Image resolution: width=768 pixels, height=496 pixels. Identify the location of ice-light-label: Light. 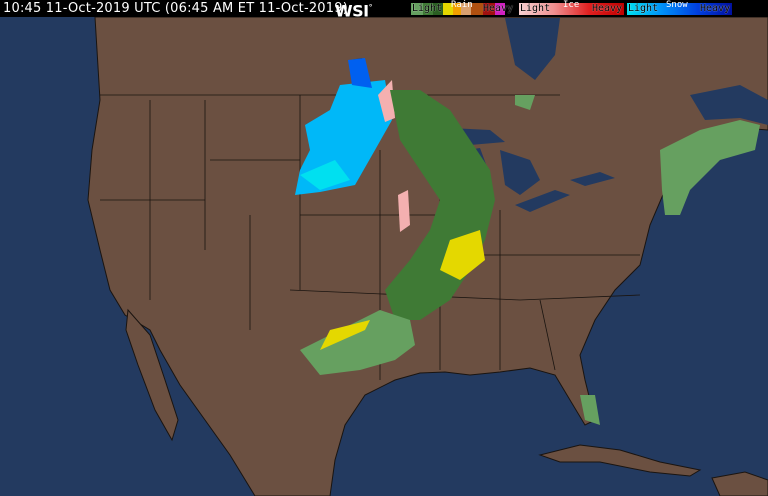
(535, 8).